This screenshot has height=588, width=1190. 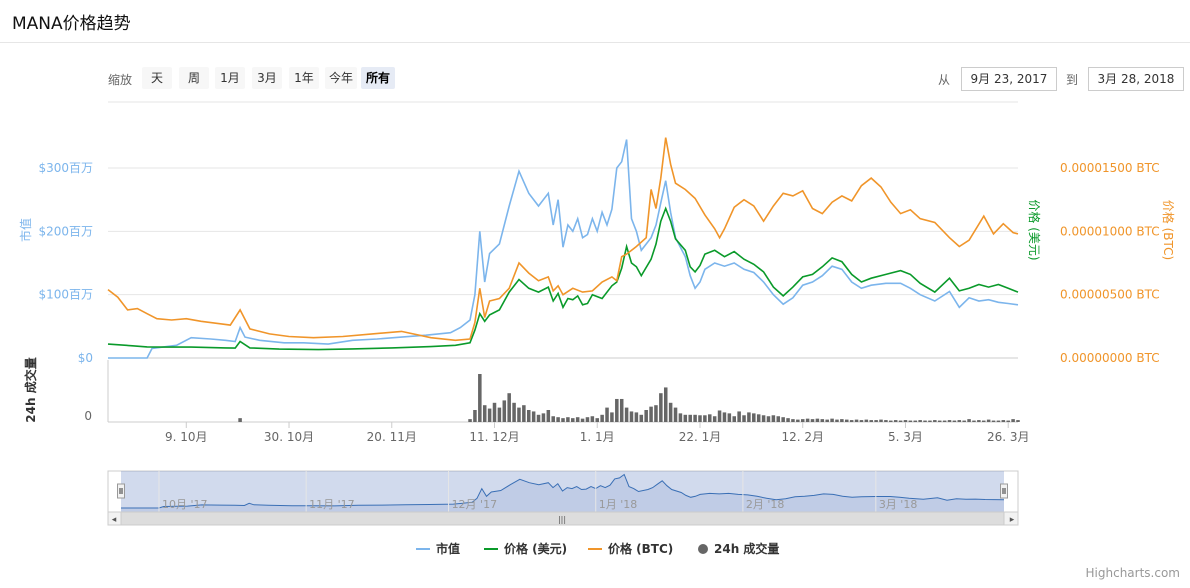 What do you see at coordinates (1132, 573) in the screenshot?
I see `credit-link: Highcharts.com` at bounding box center [1132, 573].